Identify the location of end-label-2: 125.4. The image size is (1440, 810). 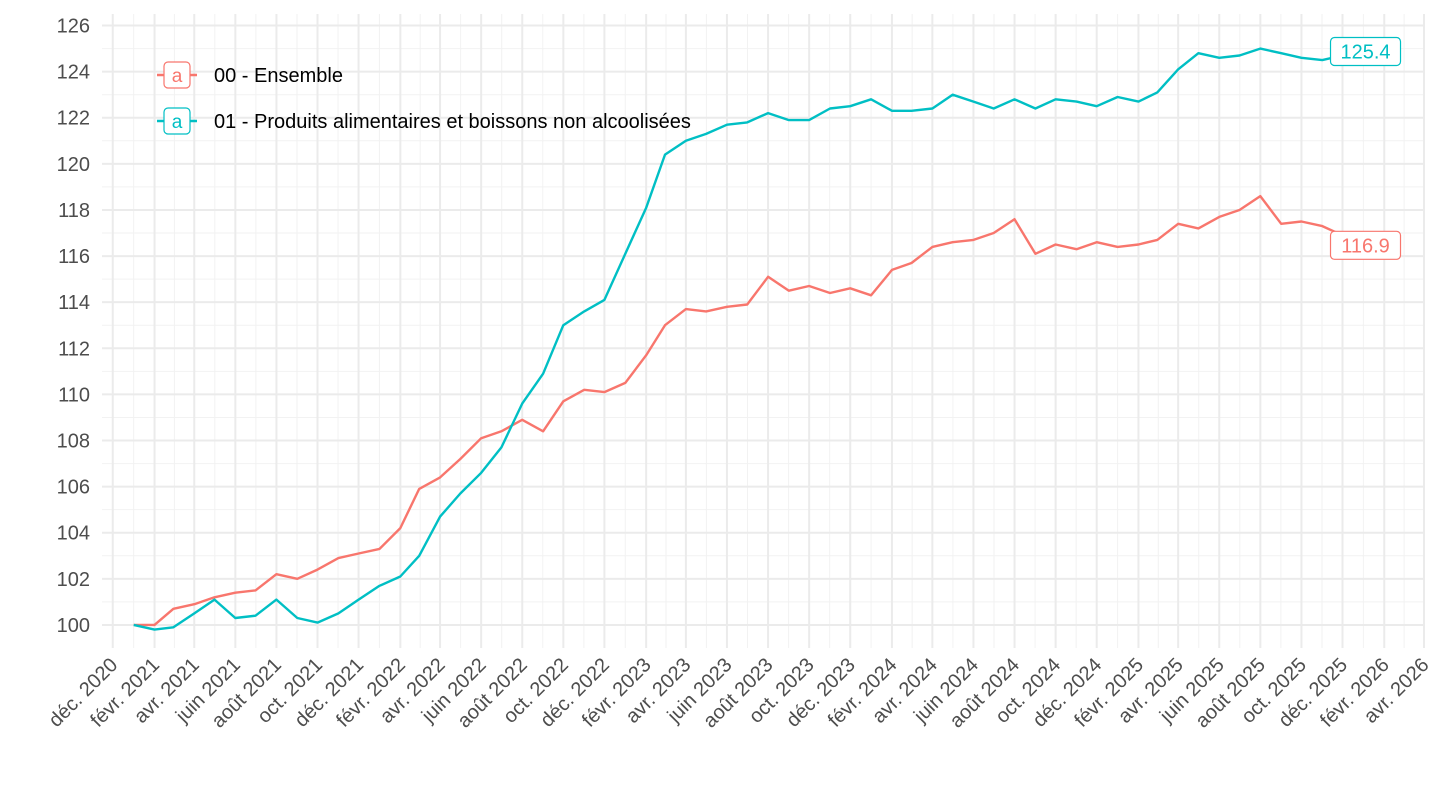
(1365, 51).